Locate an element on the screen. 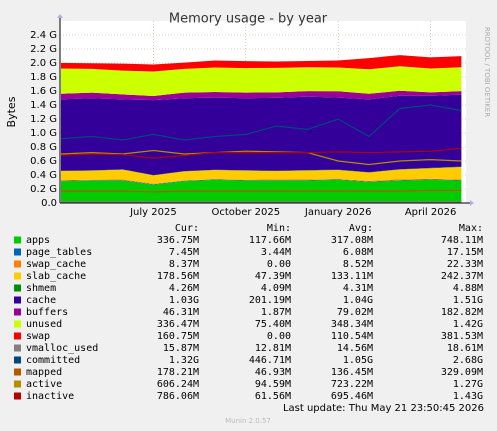 Image resolution: width=497 pixels, height=431 pixels. stat-value: 61.56M is located at coordinates (273, 396).